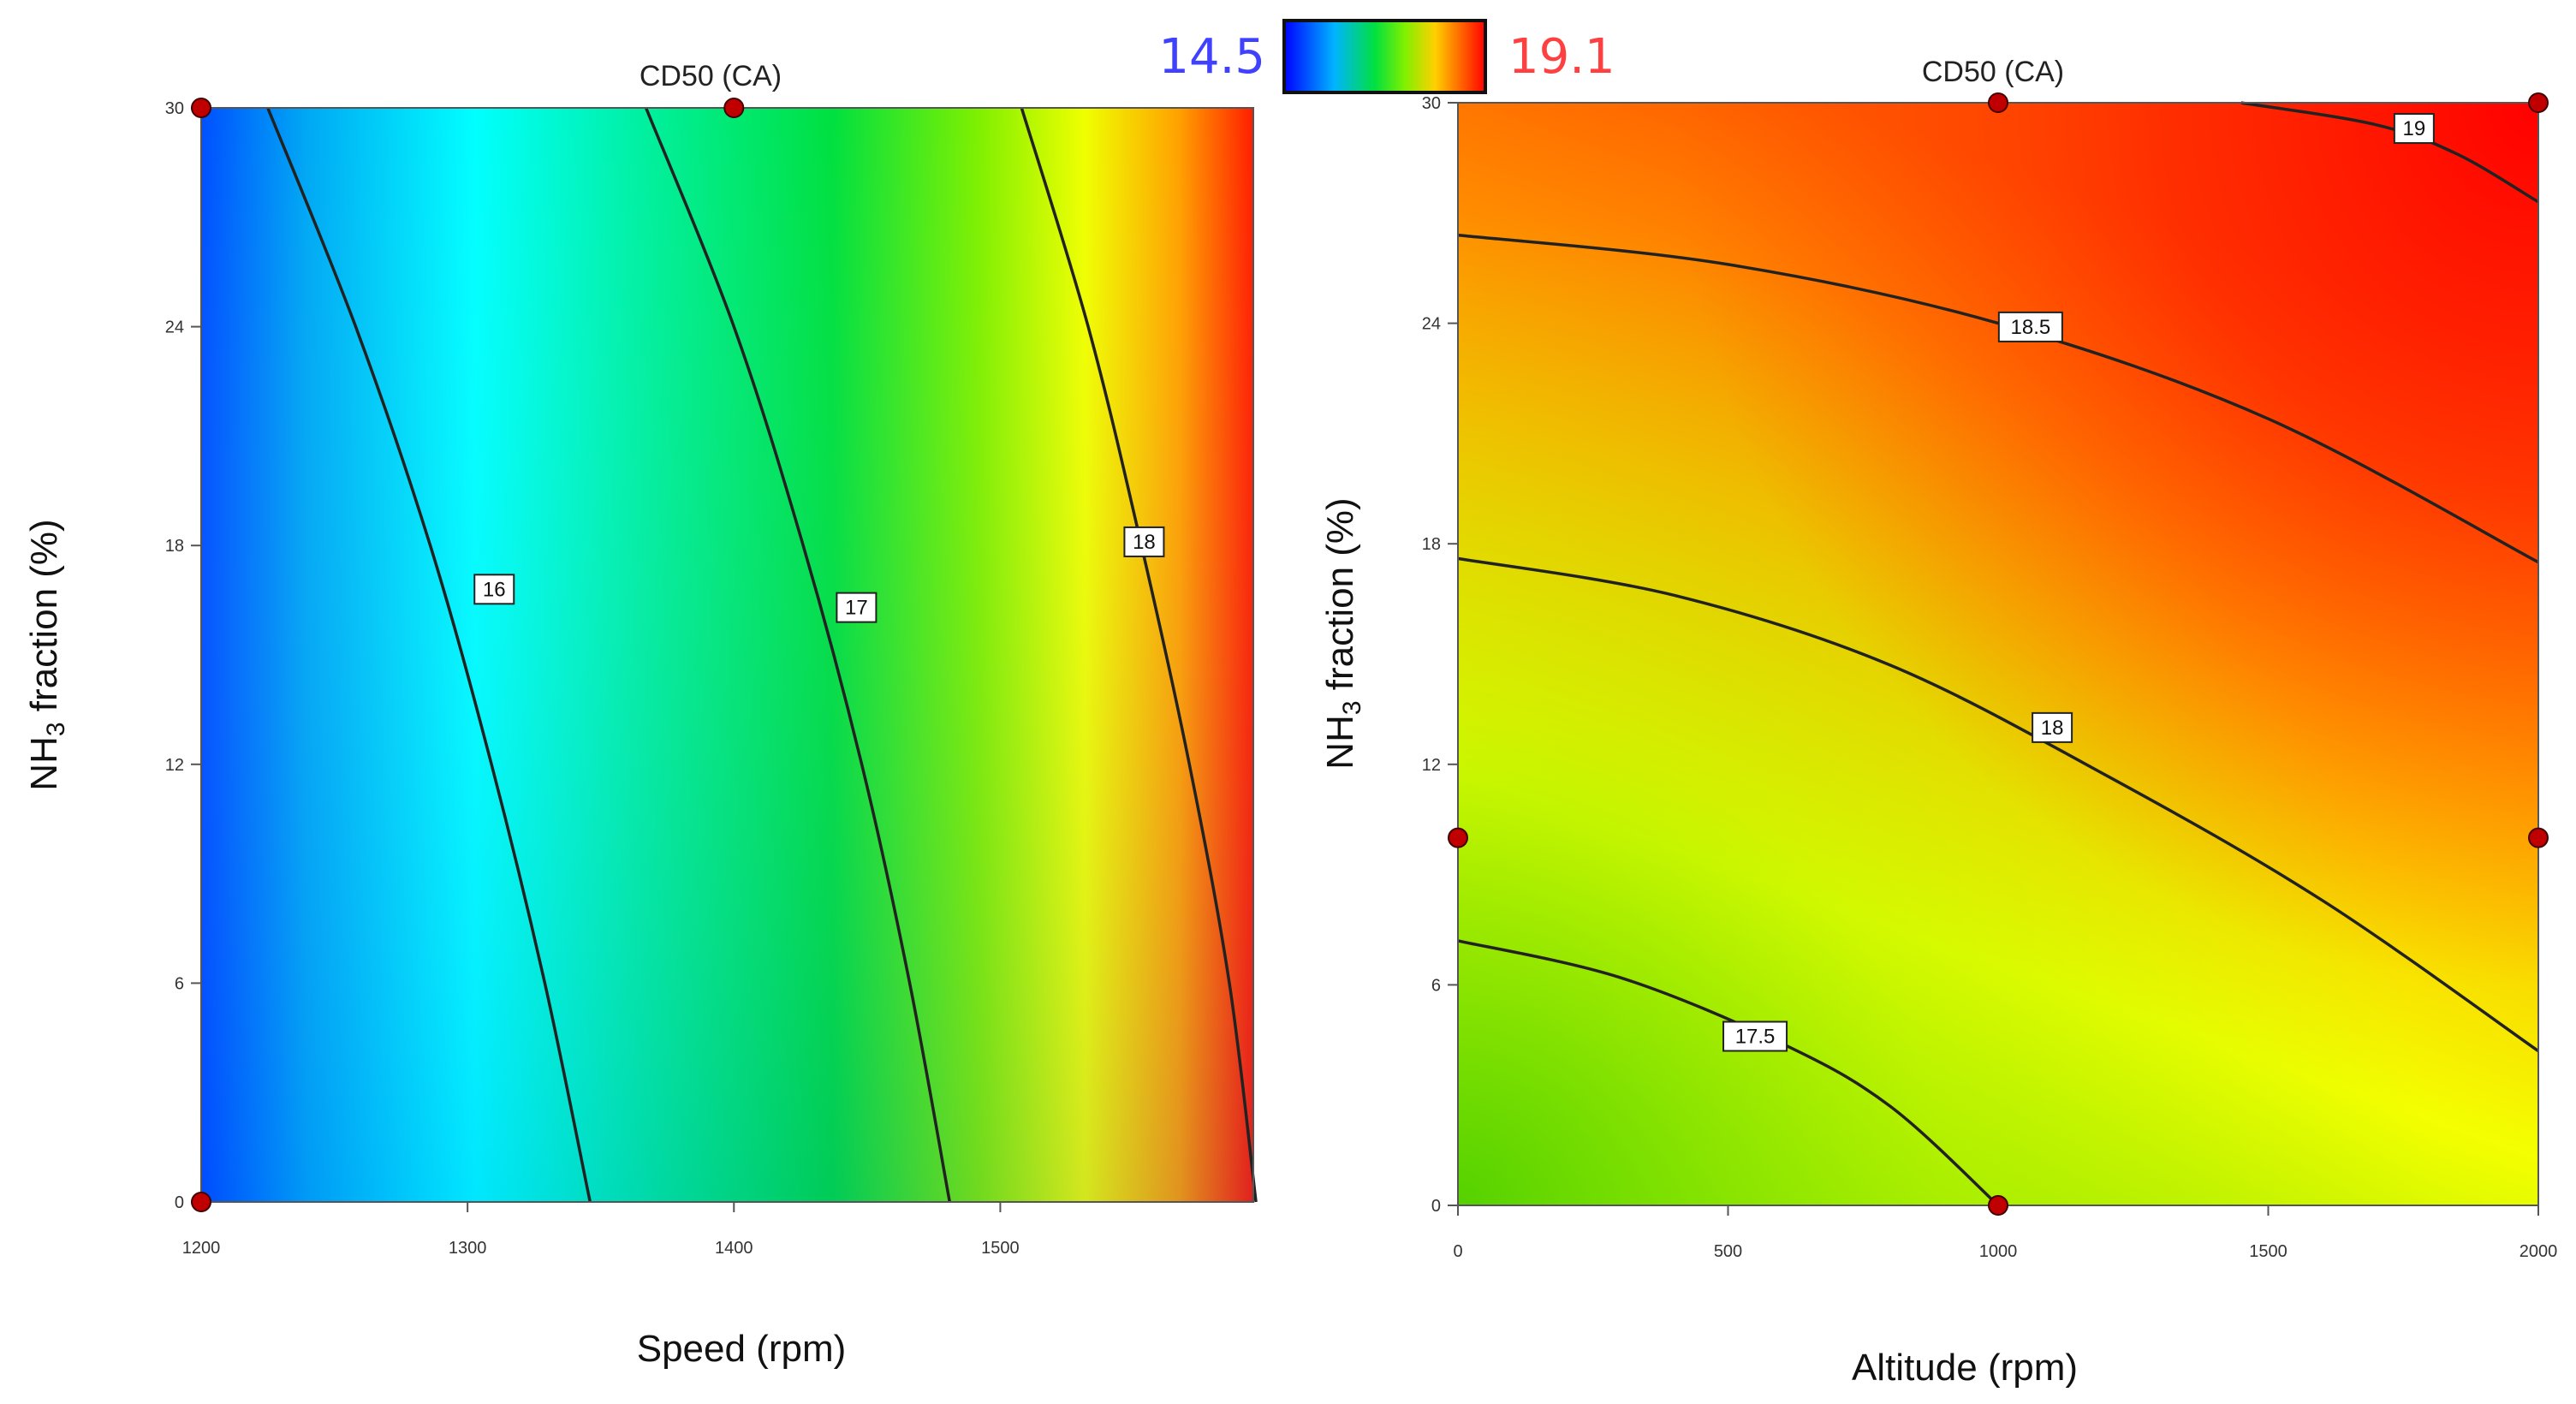  I want to click on x-tick-label: 1000, so click(1999, 1251).